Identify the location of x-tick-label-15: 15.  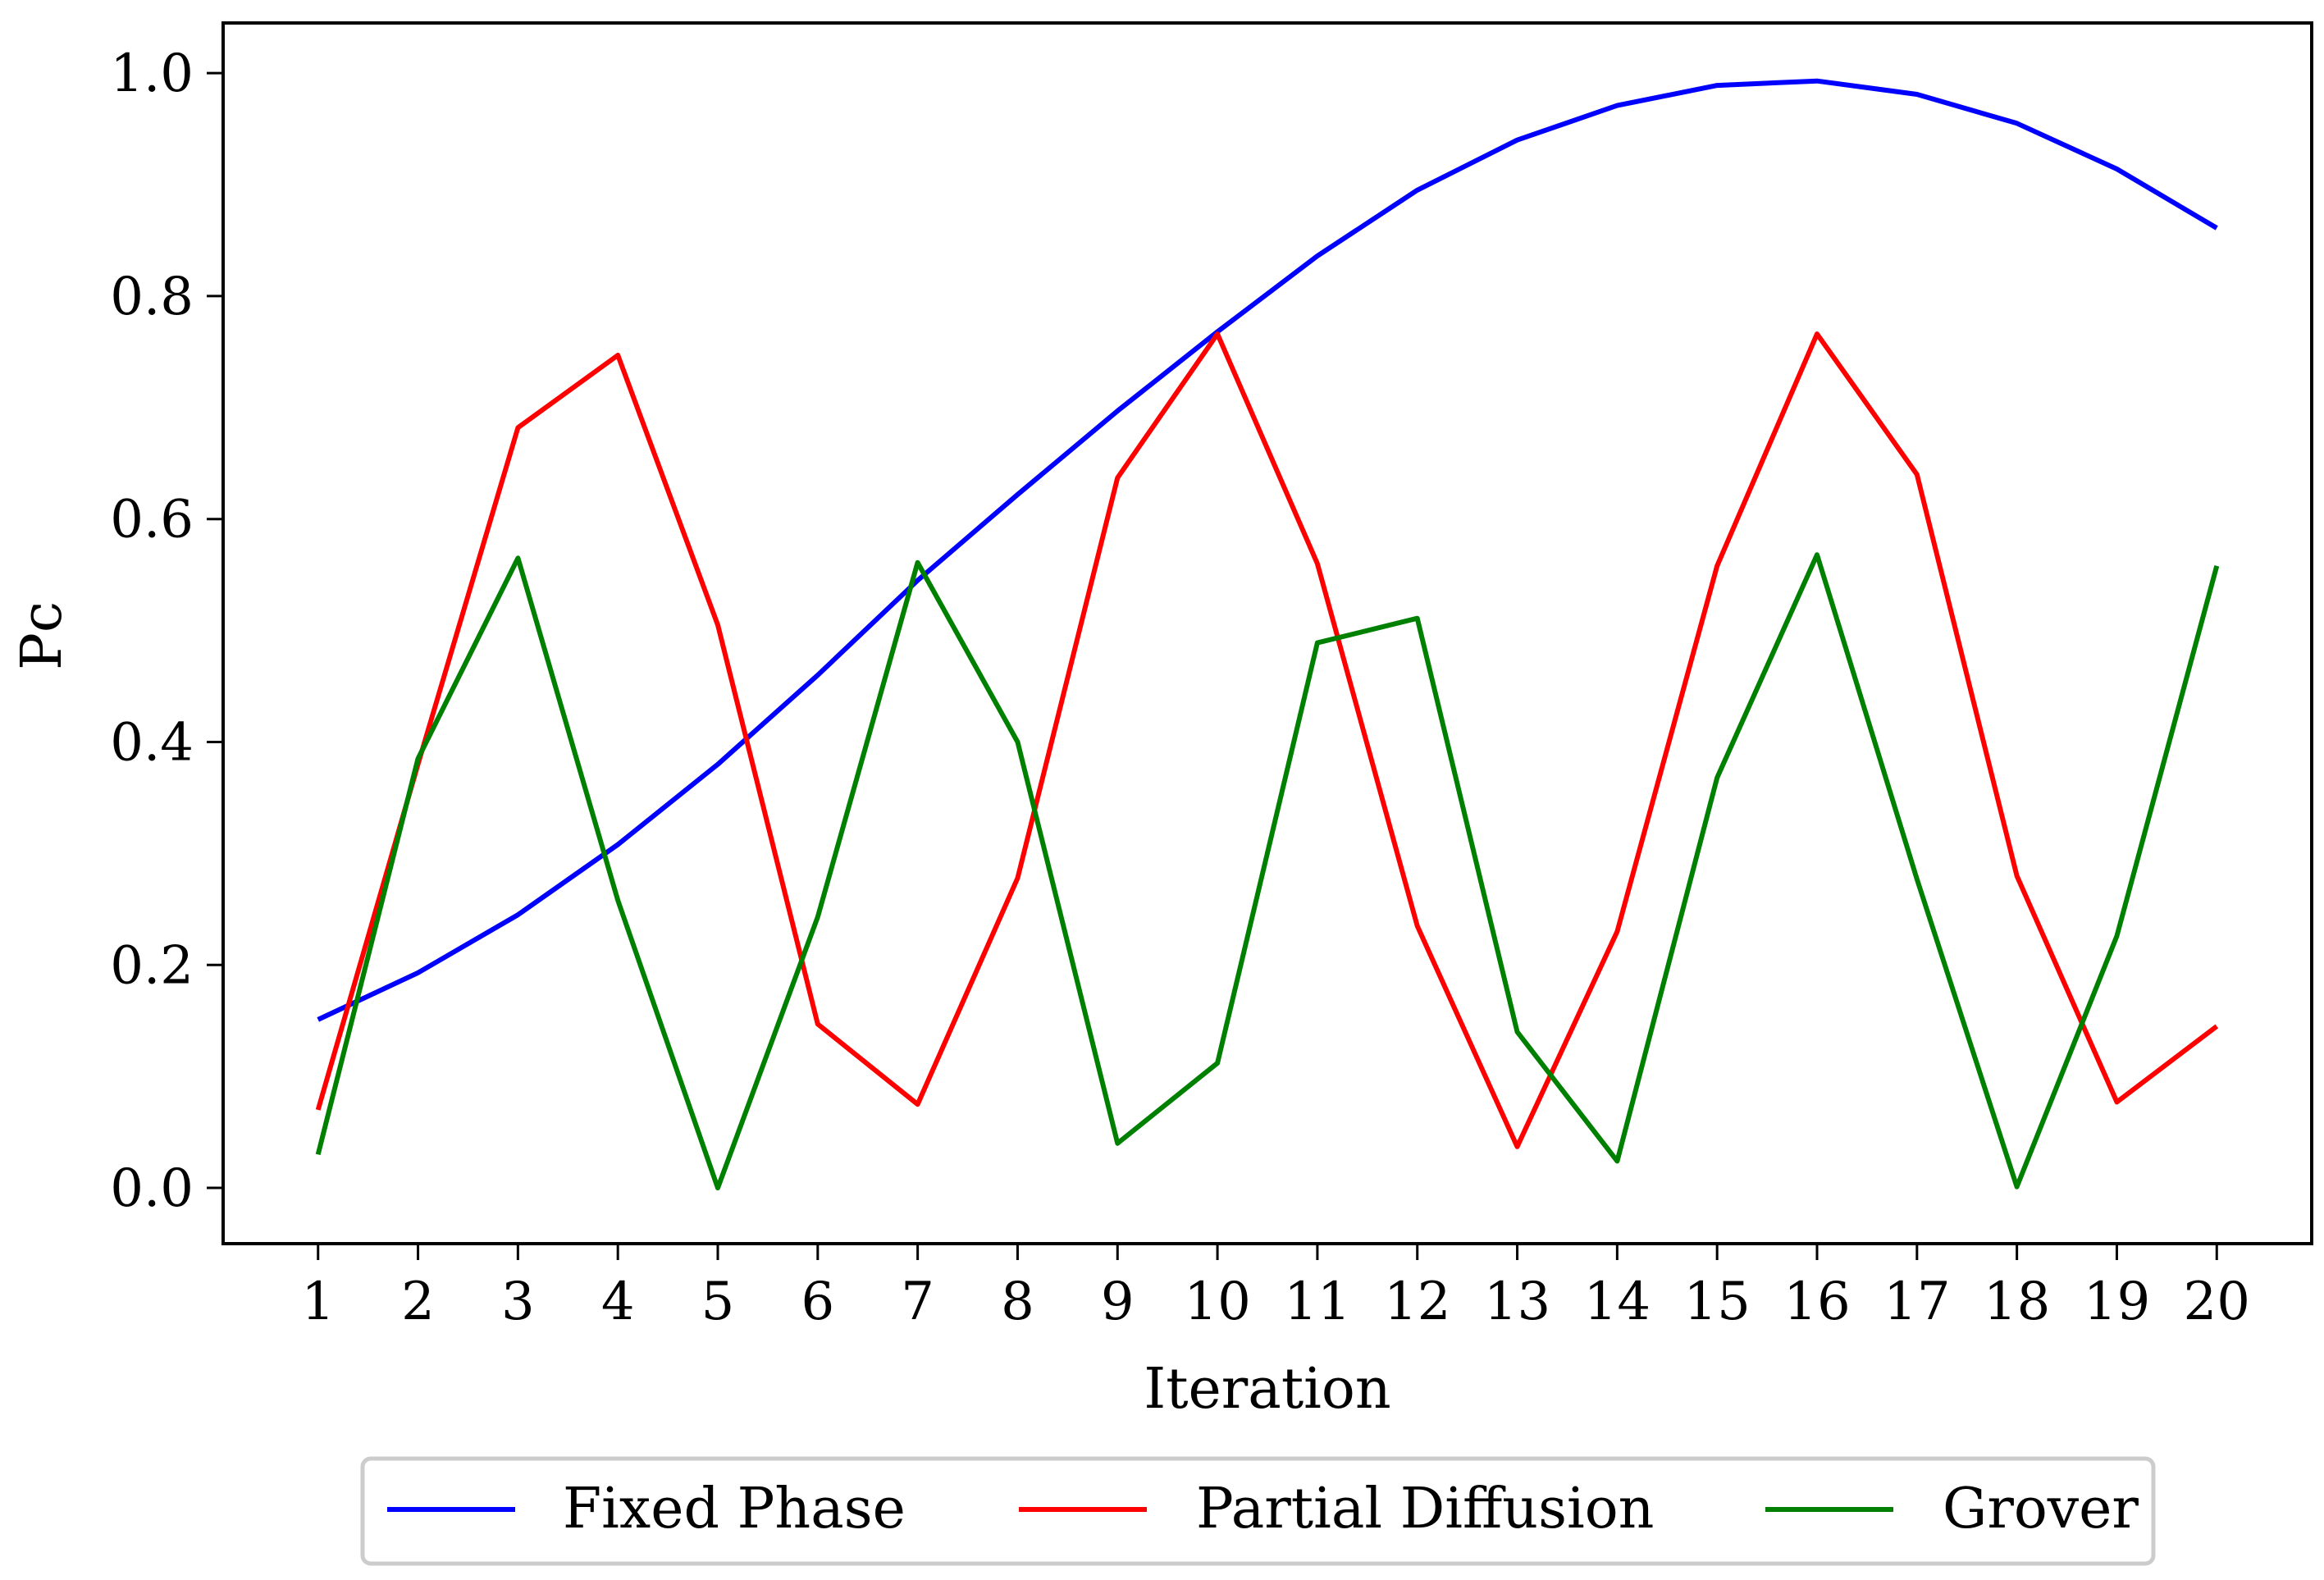
(1717, 1302).